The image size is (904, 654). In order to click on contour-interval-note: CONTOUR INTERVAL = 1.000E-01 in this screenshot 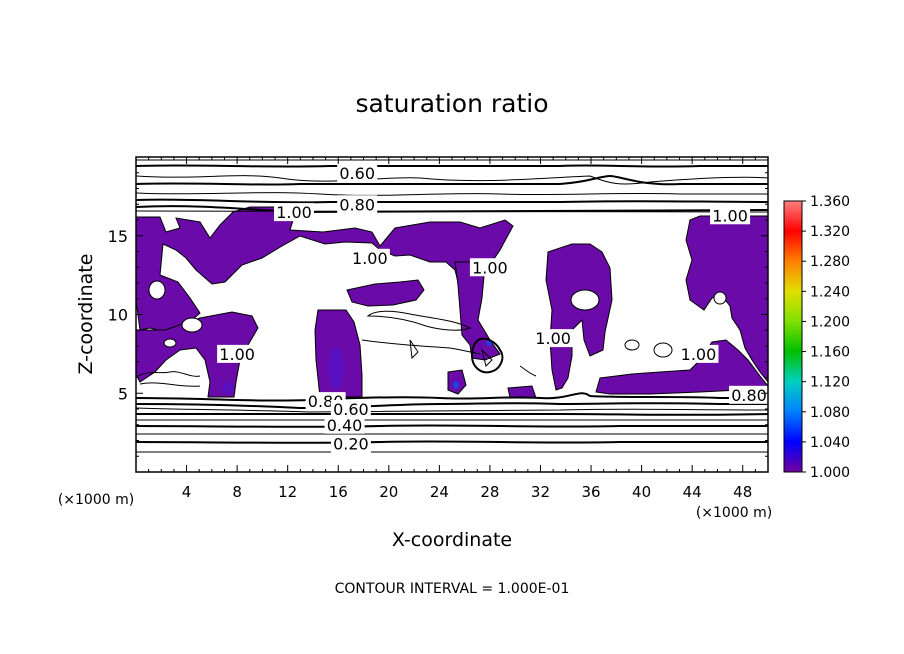, I will do `click(452, 589)`.